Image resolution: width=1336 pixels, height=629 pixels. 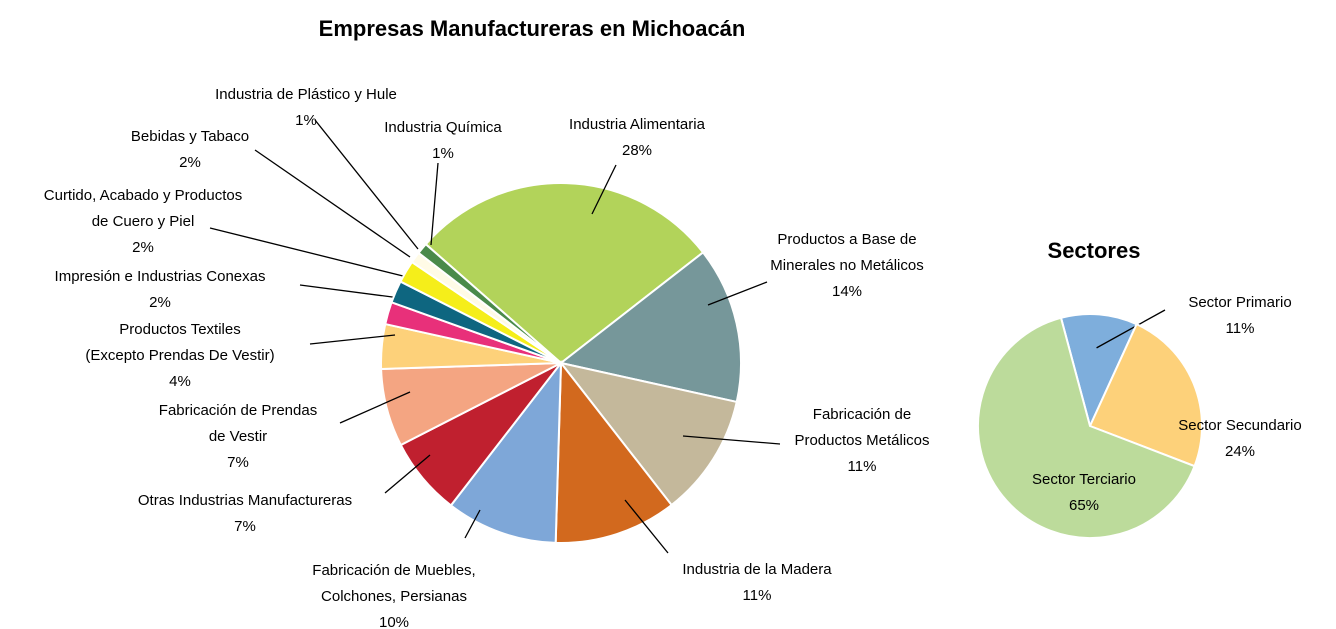 I want to click on label-line: Industria de la Madera, so click(x=757, y=569).